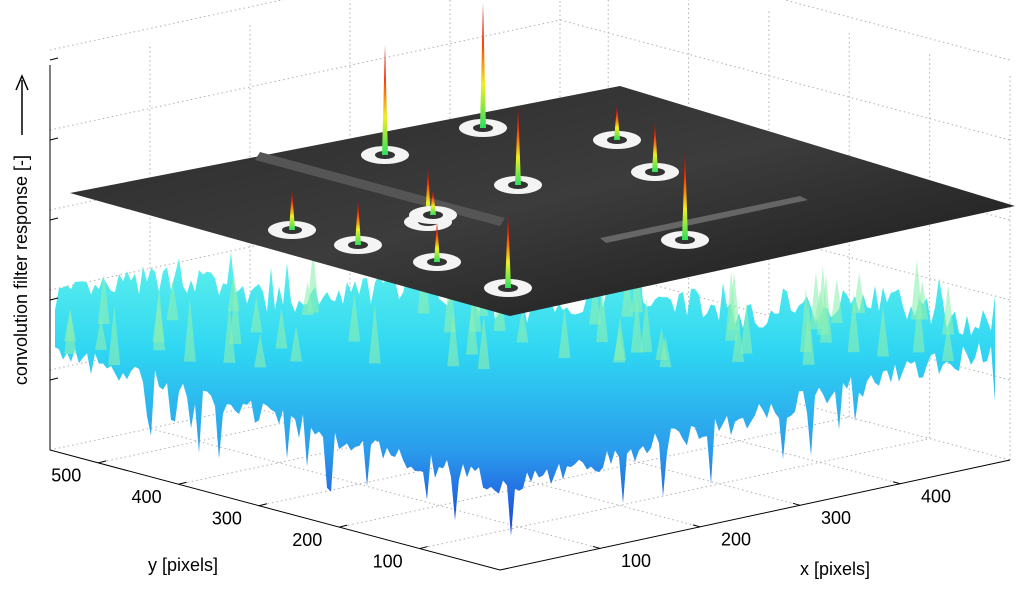 This screenshot has height=589, width=1024. Describe the element at coordinates (22, 82) in the screenshot. I see `z-arrow-head` at that location.